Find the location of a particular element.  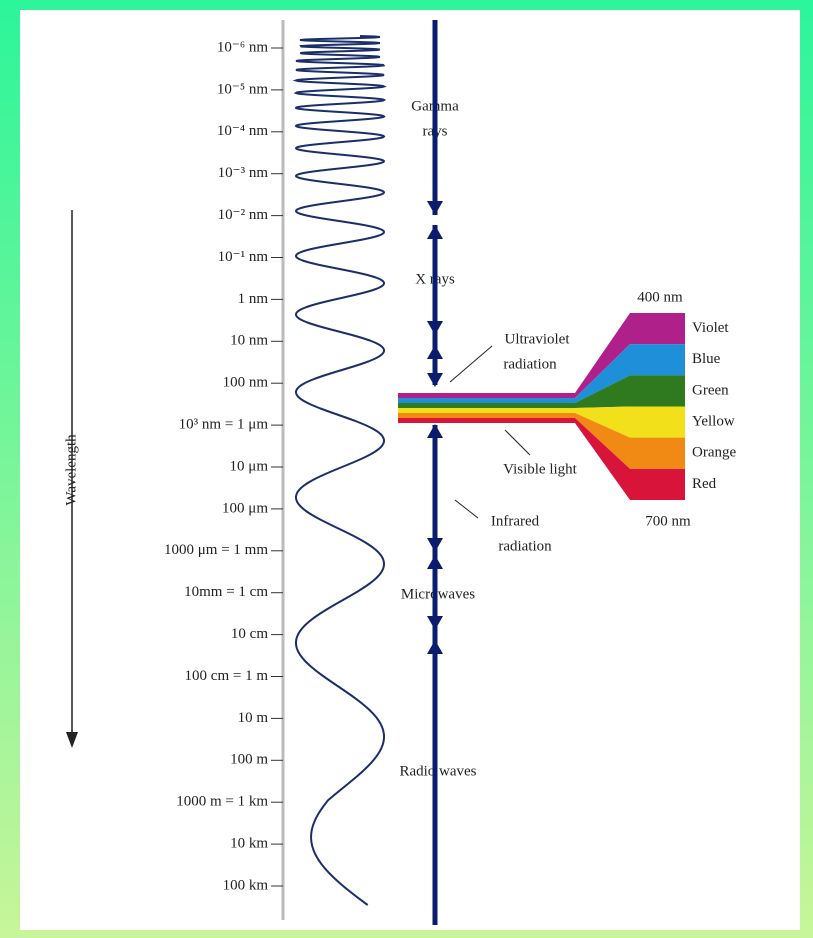

scale-label: 100 μm is located at coordinates (245, 508).